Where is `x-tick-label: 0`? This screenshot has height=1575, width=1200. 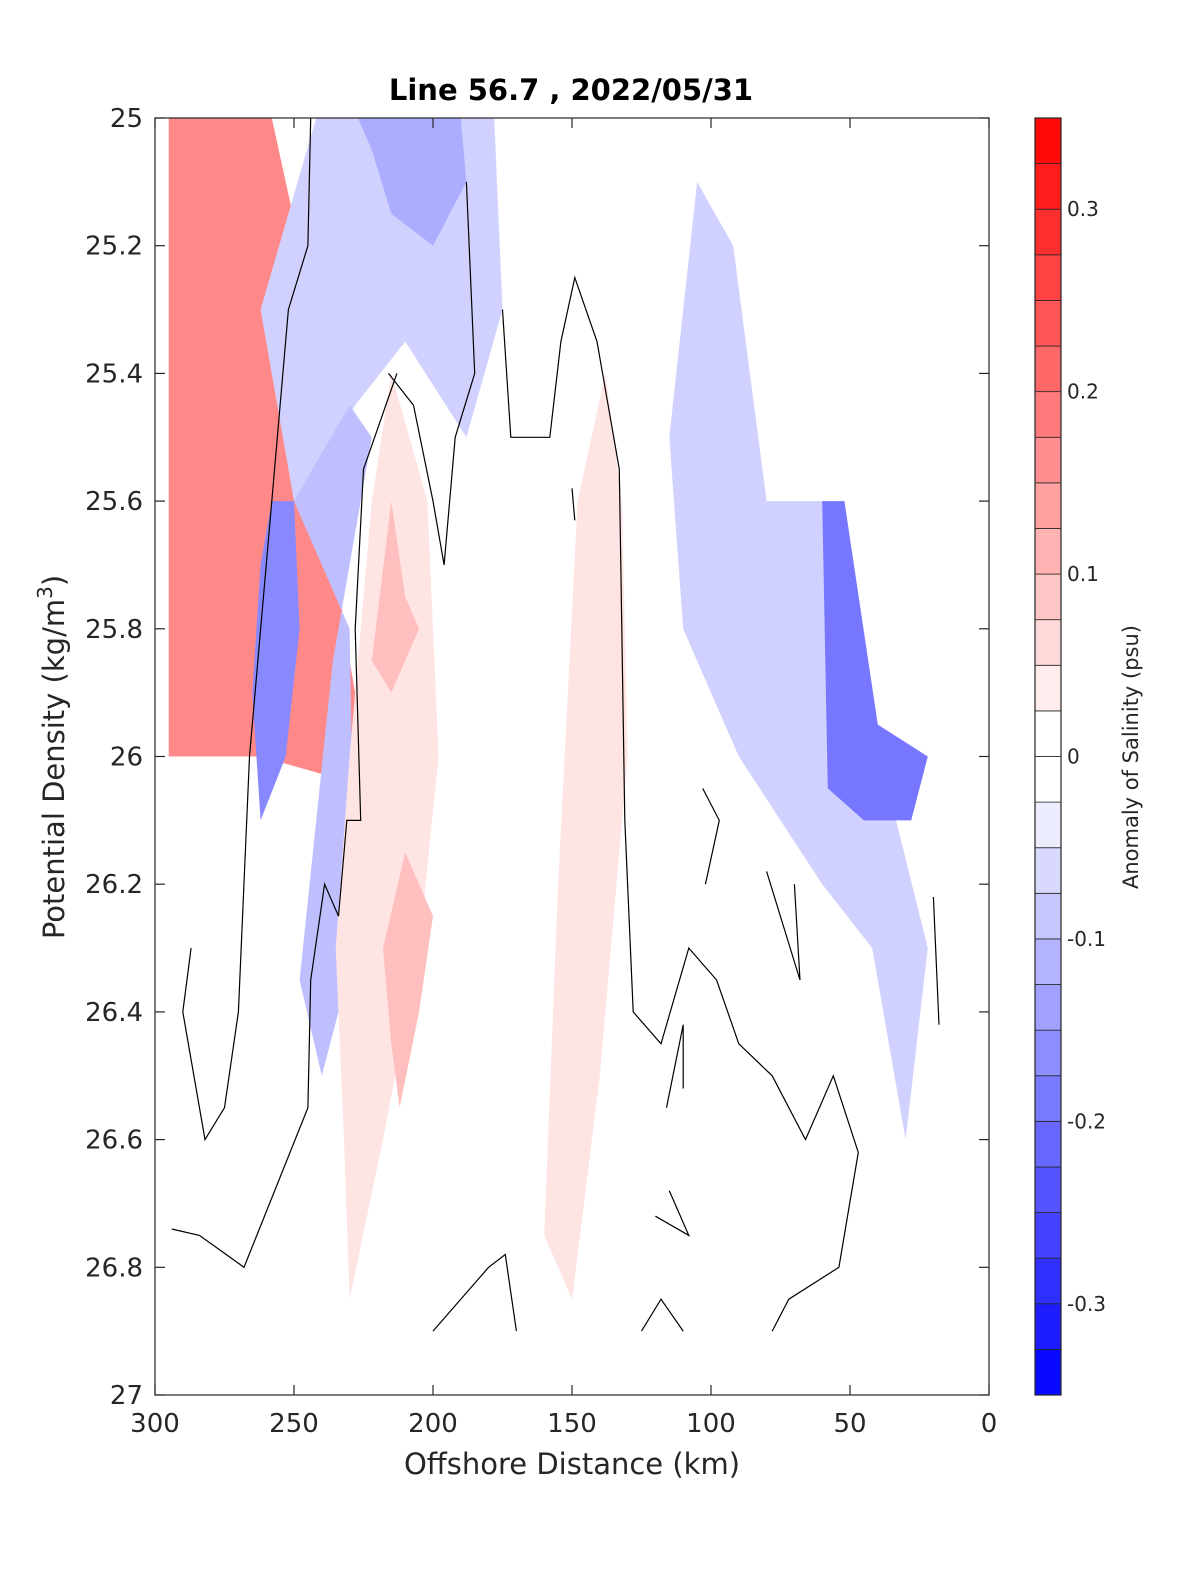 x-tick-label: 0 is located at coordinates (989, 1424).